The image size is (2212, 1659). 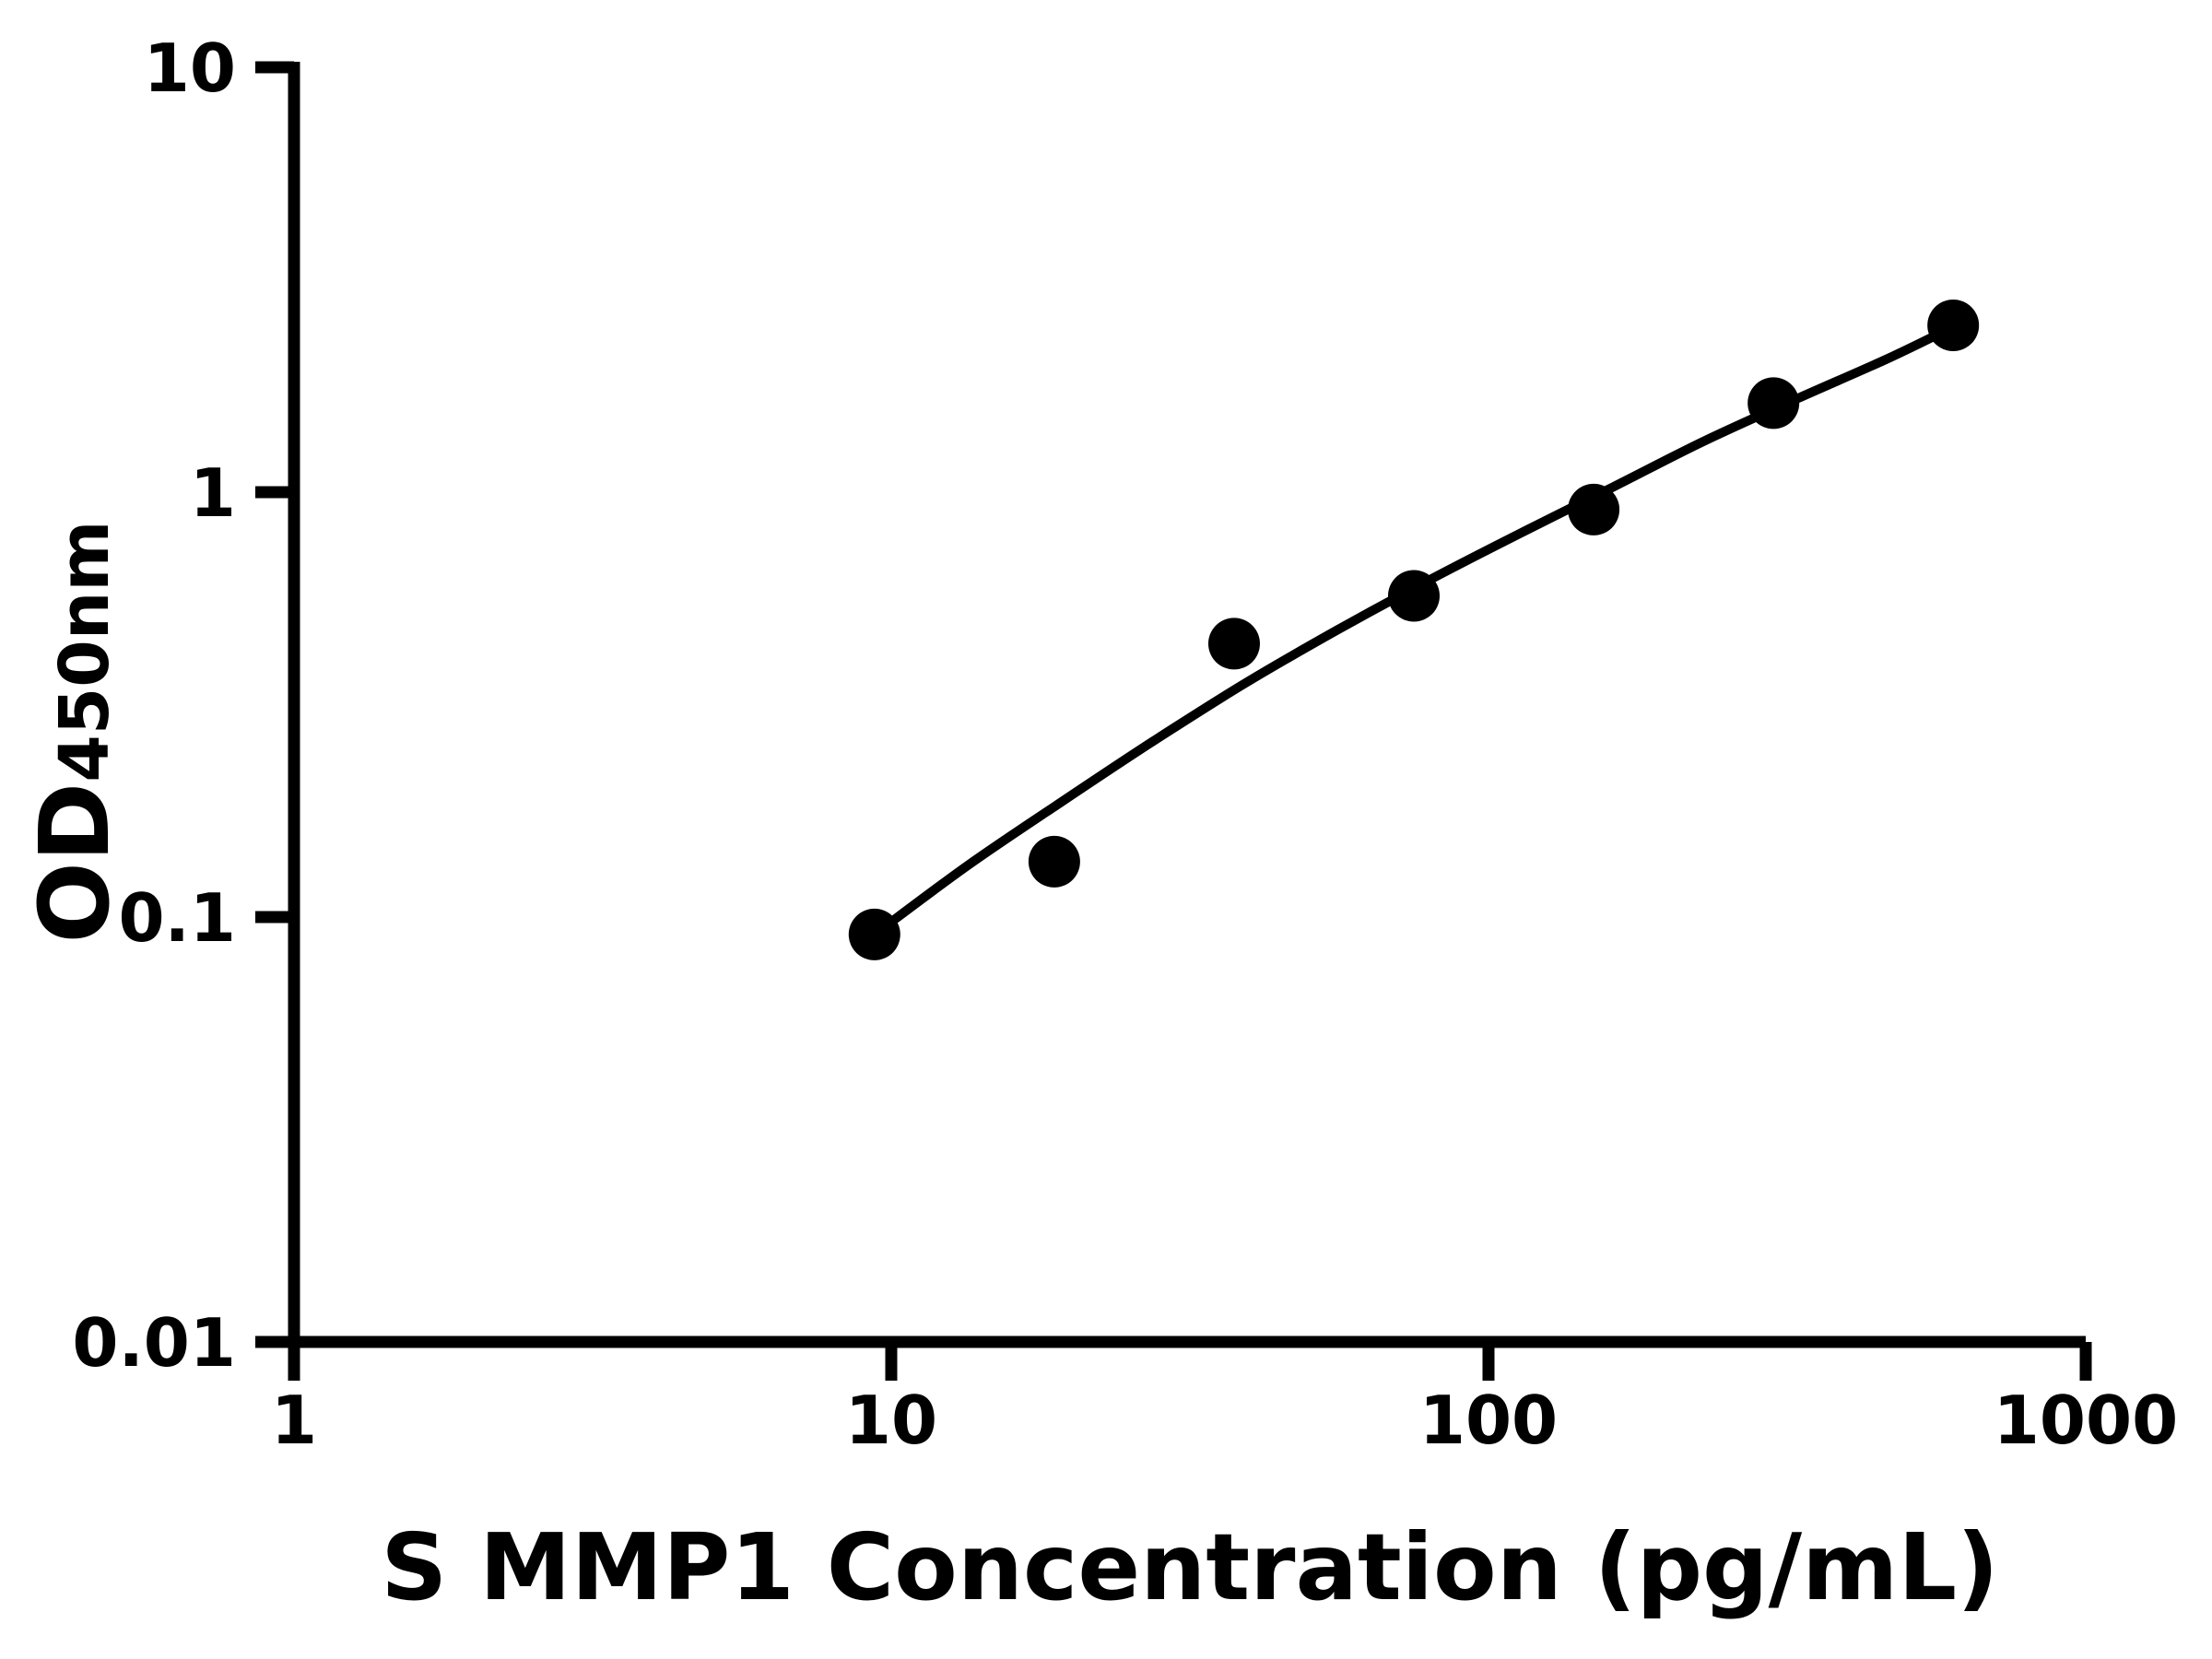 I want to click on x-tick-label: 1000, so click(x=2086, y=1420).